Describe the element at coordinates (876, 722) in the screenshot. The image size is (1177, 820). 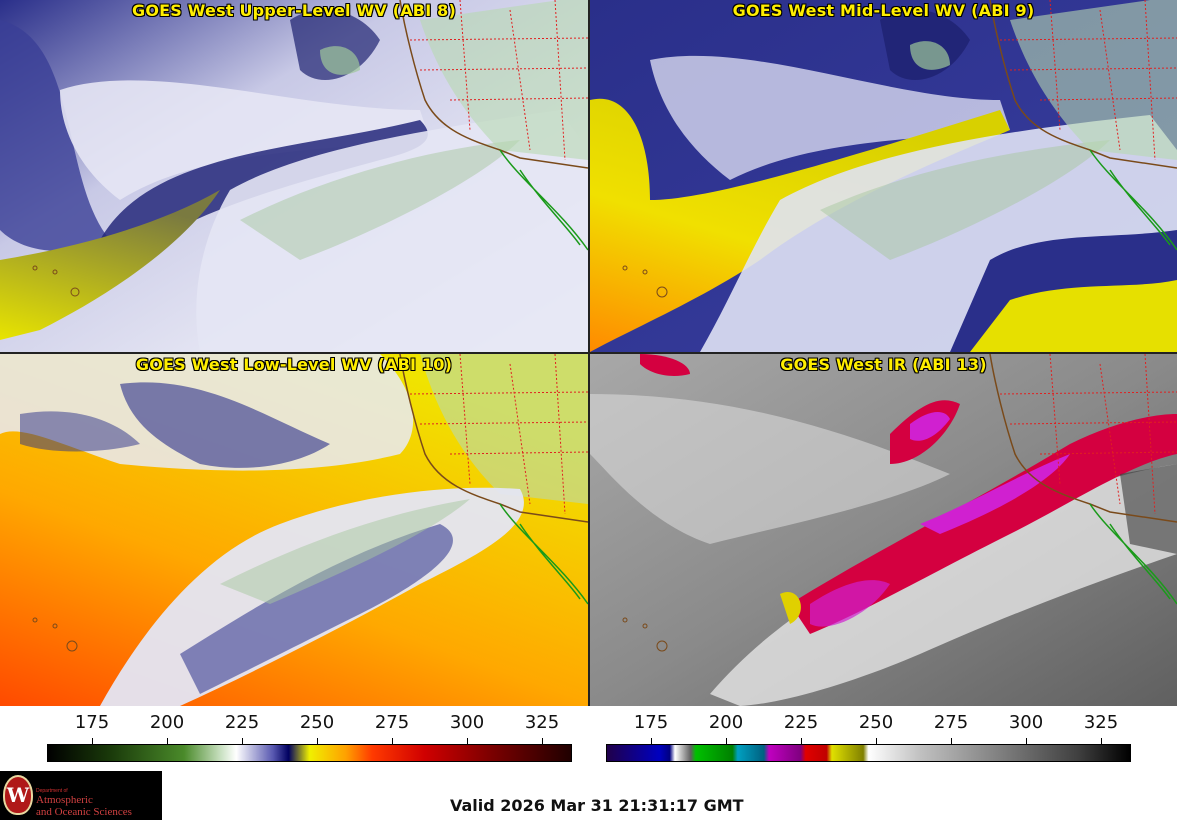
I see `ir-colorbar-tick-label: 250` at that location.